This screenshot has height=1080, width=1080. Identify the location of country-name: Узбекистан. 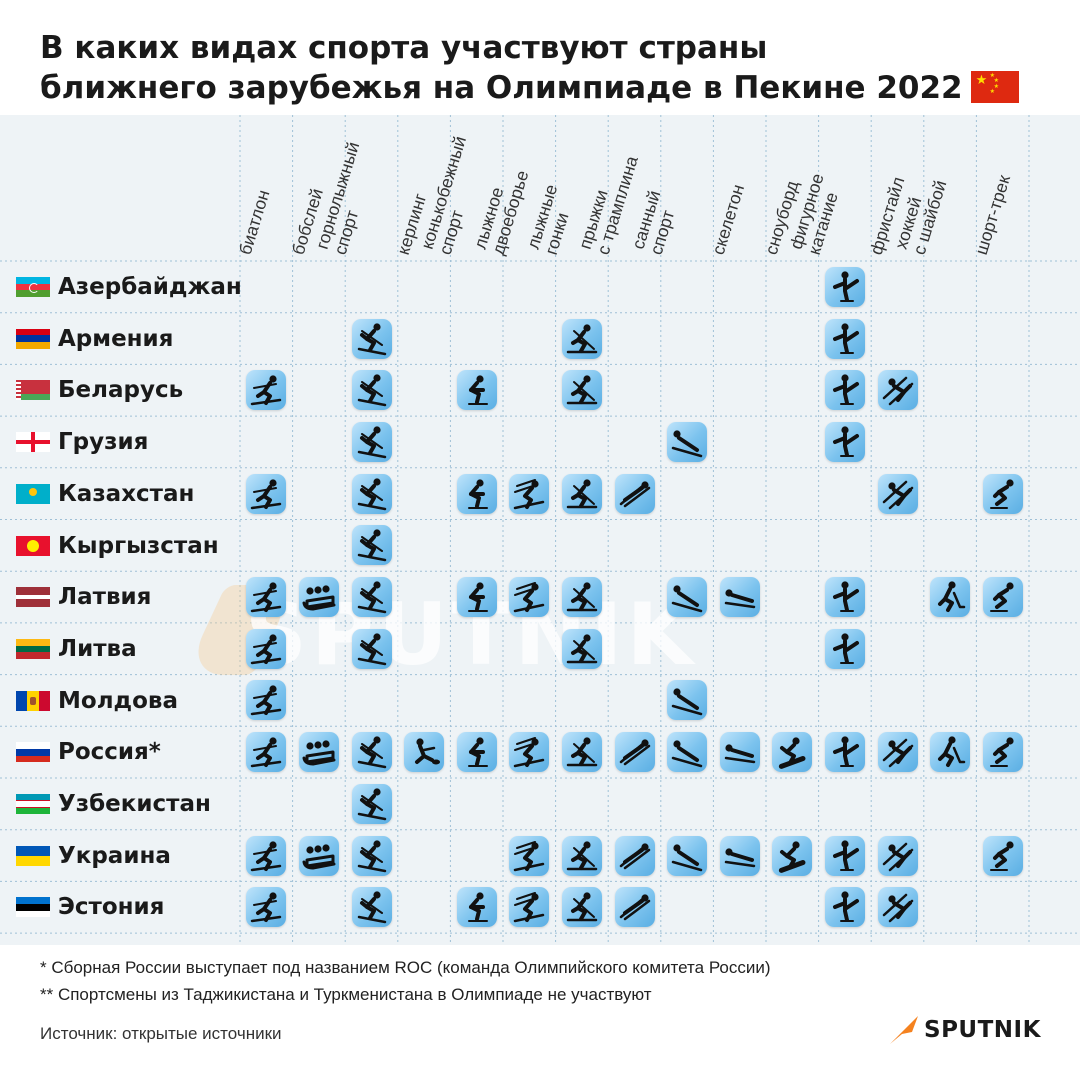
(134, 804).